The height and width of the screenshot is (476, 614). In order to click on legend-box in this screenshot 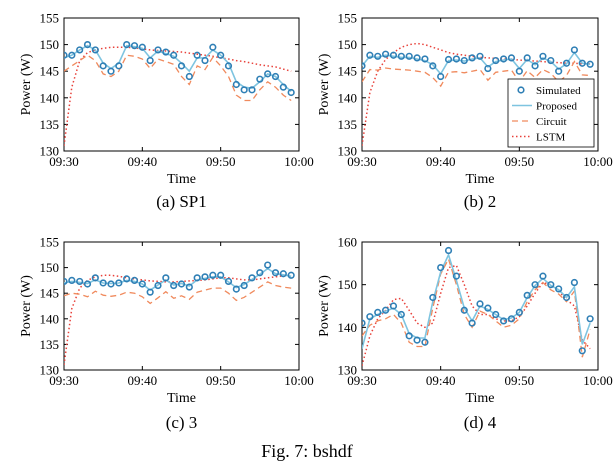, I will do `click(551, 113)`.